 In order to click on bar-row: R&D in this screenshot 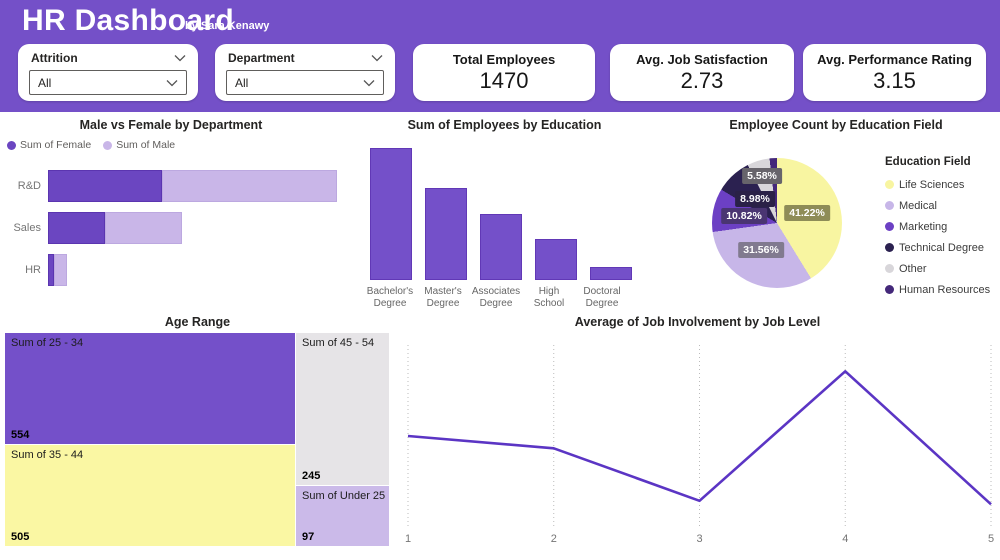, I will do `click(171, 186)`.